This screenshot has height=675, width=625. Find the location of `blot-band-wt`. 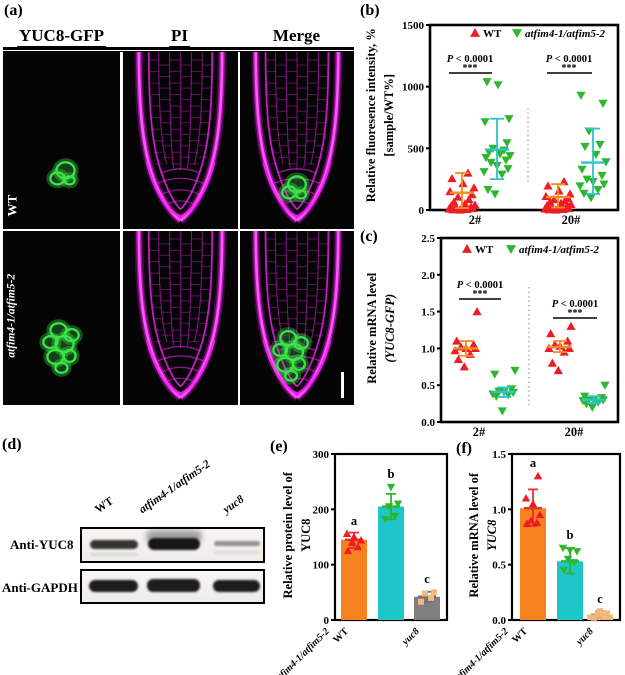

blot-band-wt is located at coordinates (113, 586).